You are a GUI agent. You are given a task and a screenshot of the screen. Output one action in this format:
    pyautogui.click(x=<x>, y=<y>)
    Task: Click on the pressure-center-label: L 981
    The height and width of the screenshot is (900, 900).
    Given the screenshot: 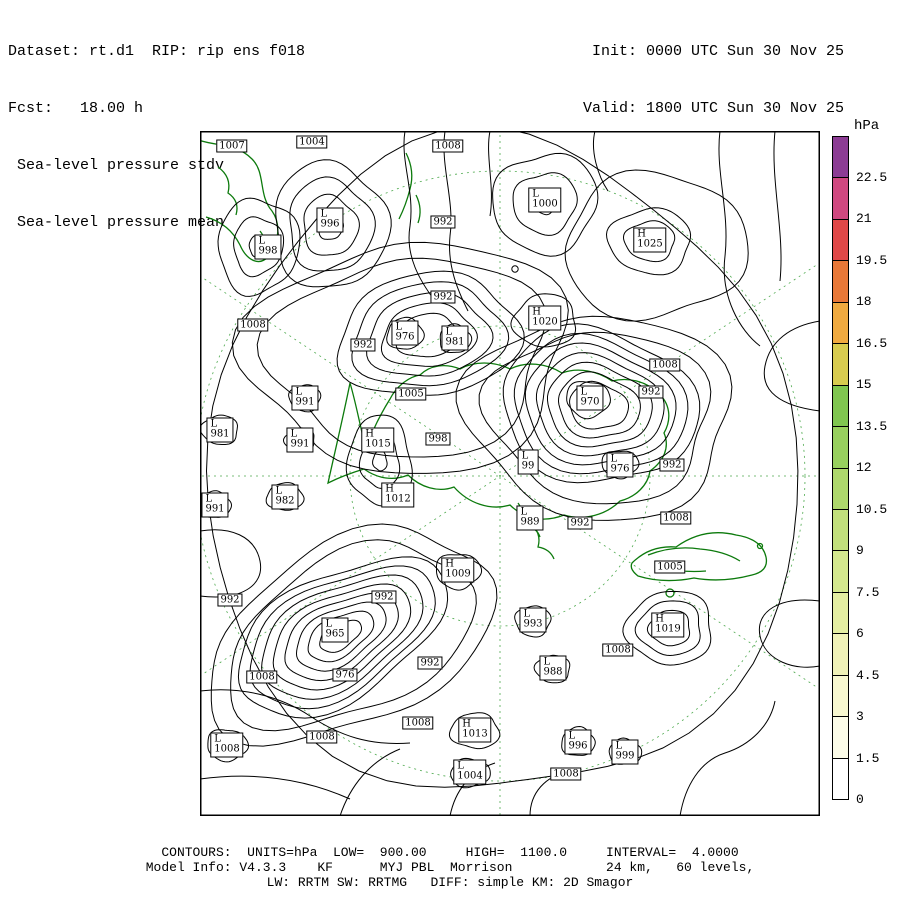 What is the action you would take?
    pyautogui.click(x=220, y=430)
    